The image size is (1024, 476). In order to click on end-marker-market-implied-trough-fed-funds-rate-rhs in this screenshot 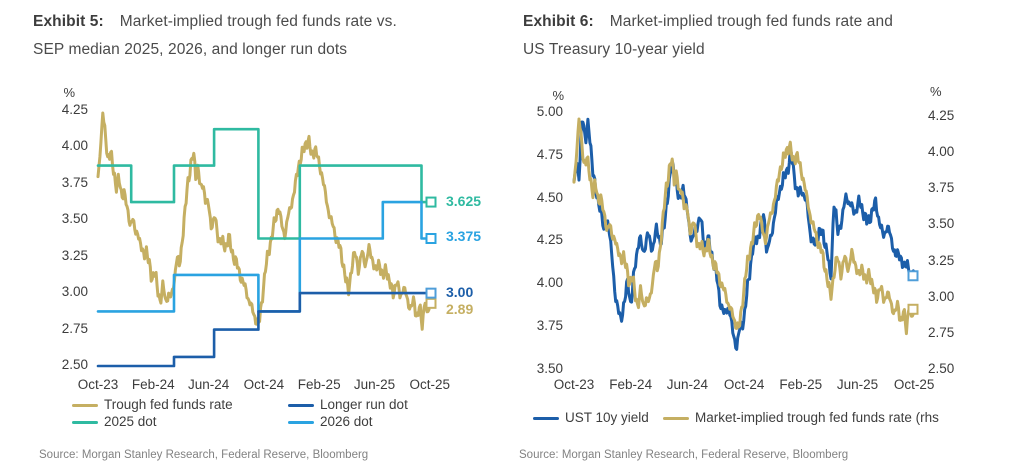, I will do `click(913, 309)`.